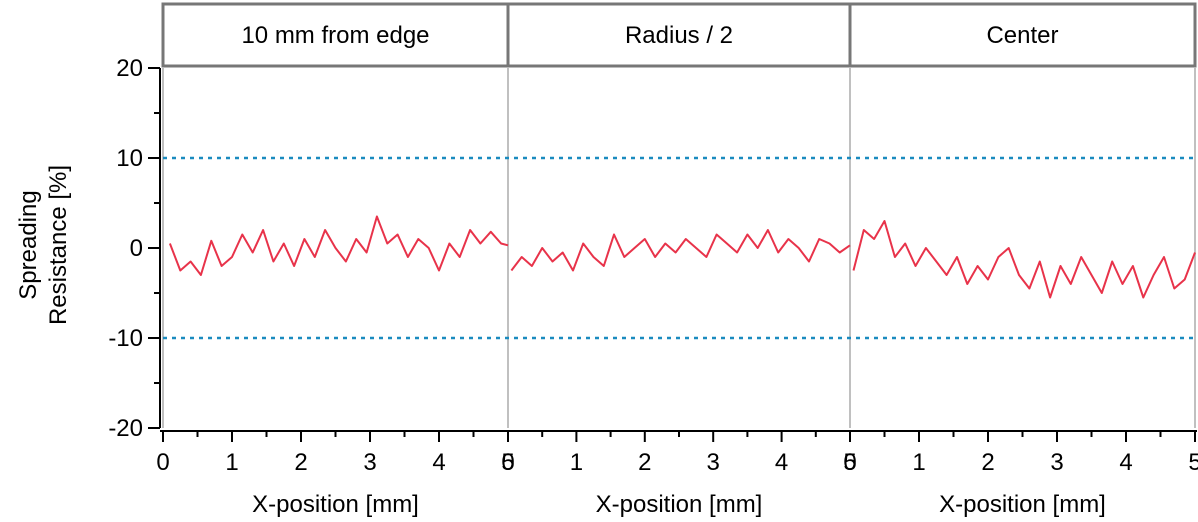 This screenshot has width=1198, height=522. I want to click on series-lines, so click(682, 257).